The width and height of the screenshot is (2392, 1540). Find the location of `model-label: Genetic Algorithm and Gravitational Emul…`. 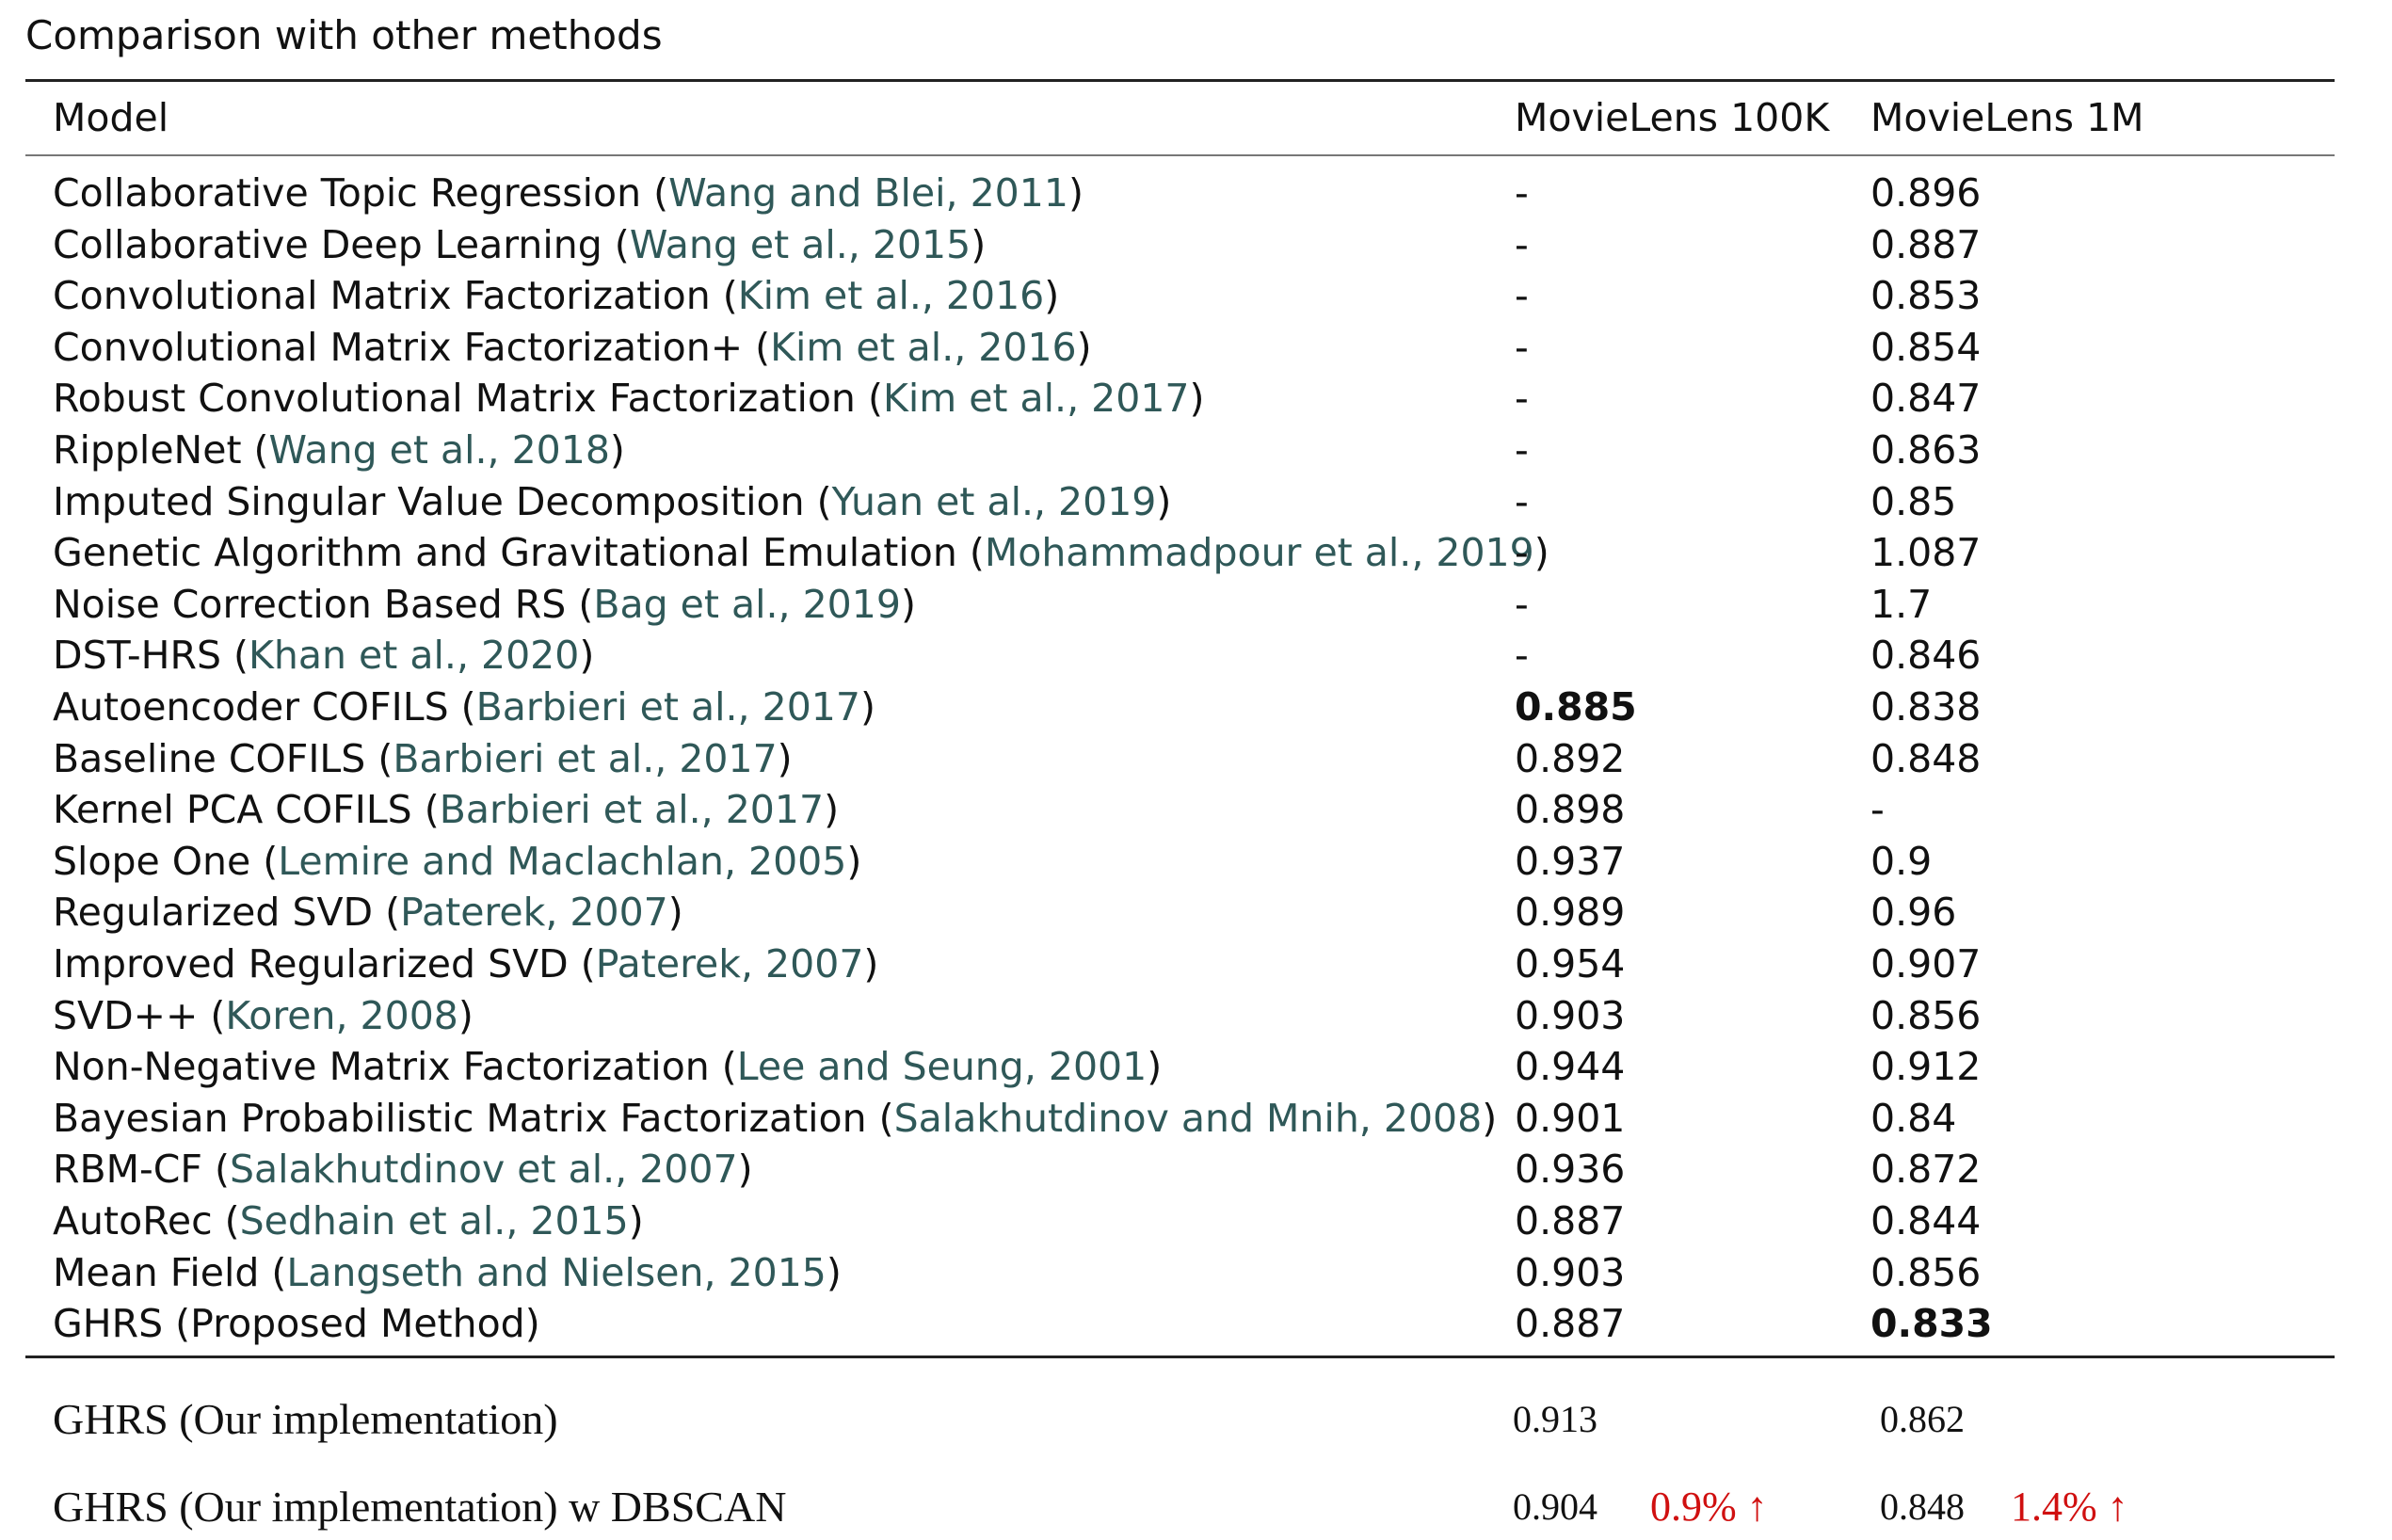

model-label: Genetic Algorithm and Gravitational Emul… is located at coordinates (519, 552).